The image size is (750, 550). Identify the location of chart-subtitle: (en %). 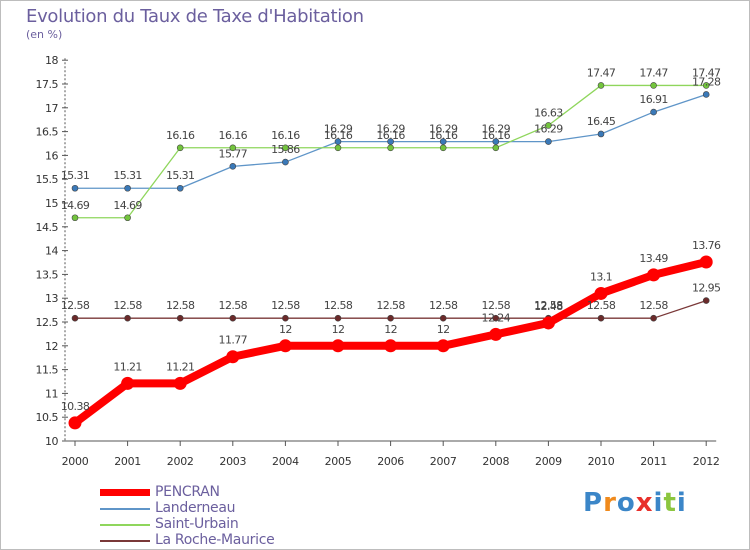
(44, 34).